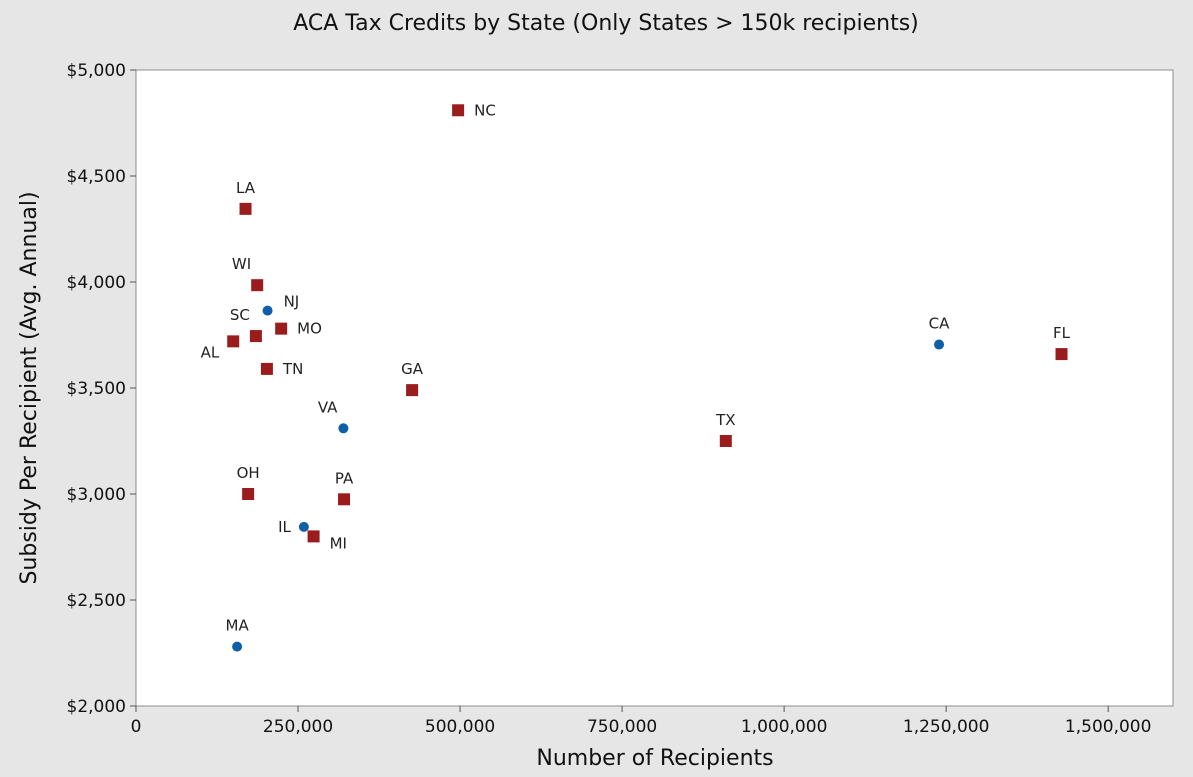 Image resolution: width=1193 pixels, height=777 pixels. I want to click on point-label-ma: MA, so click(238, 626).